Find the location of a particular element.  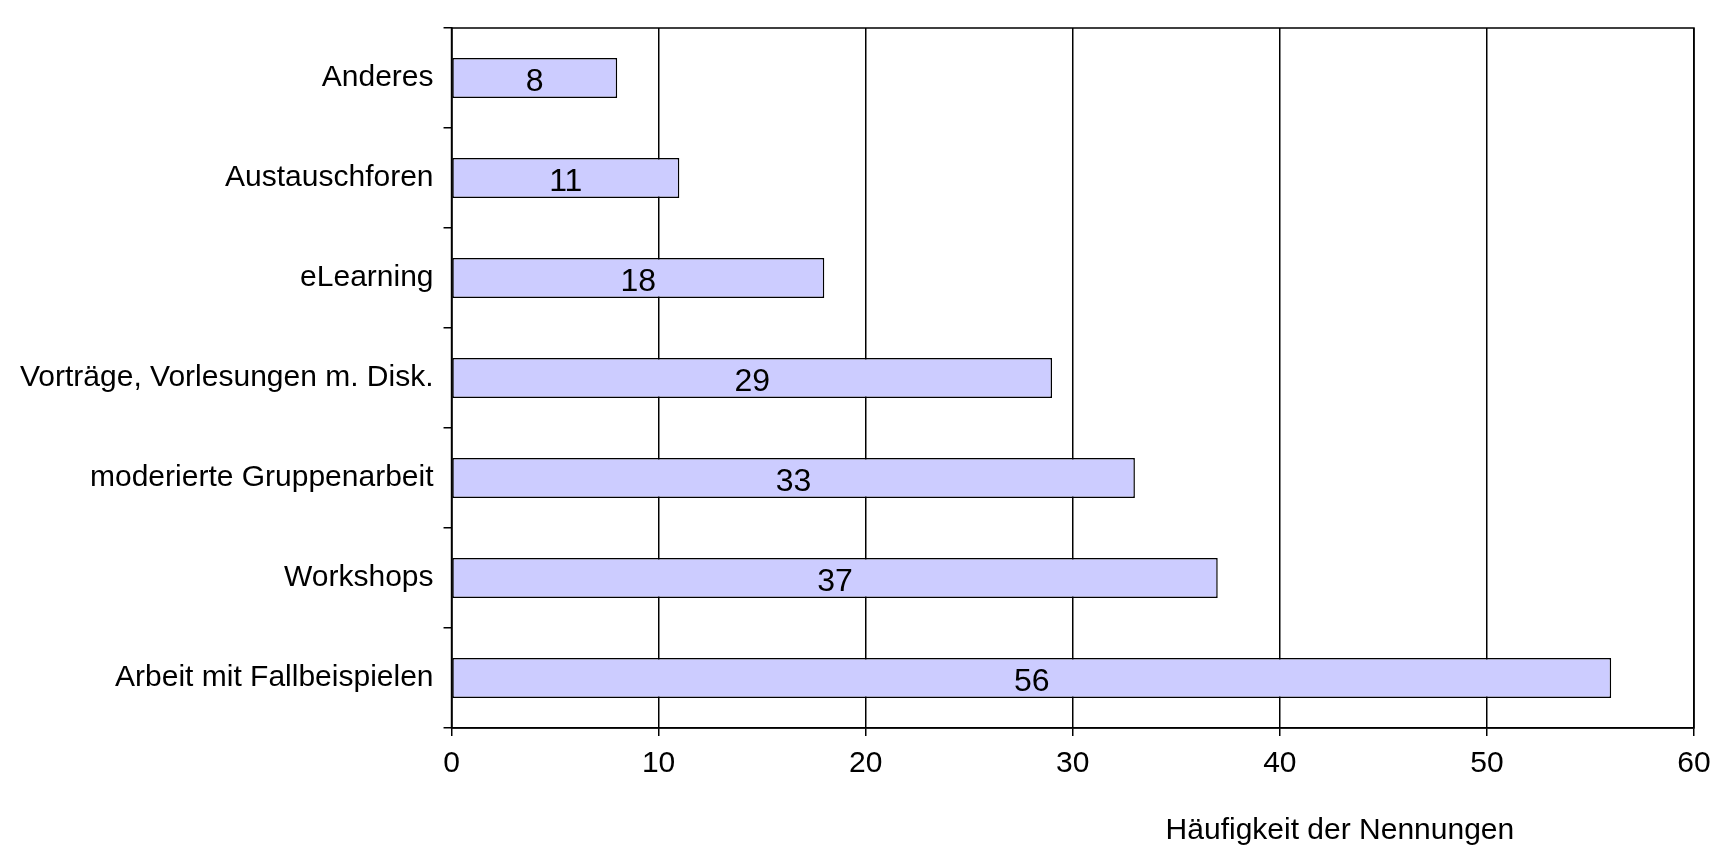

data-label: 29 is located at coordinates (752, 379).